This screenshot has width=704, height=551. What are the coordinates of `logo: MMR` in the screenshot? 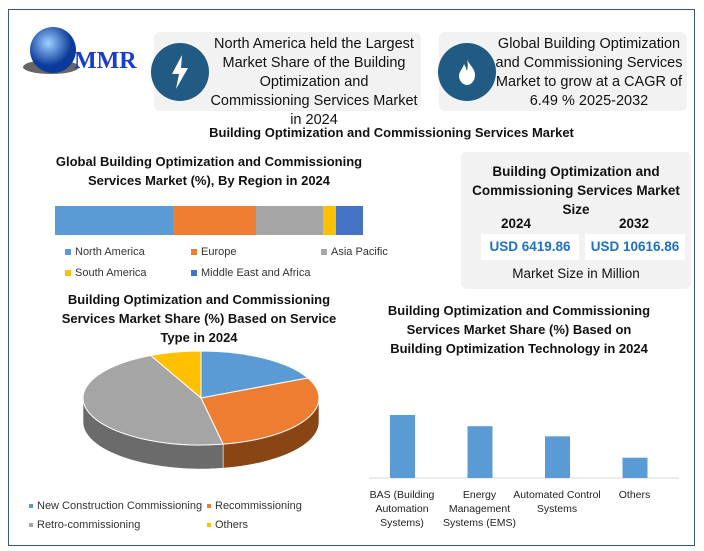 It's located at (81, 52).